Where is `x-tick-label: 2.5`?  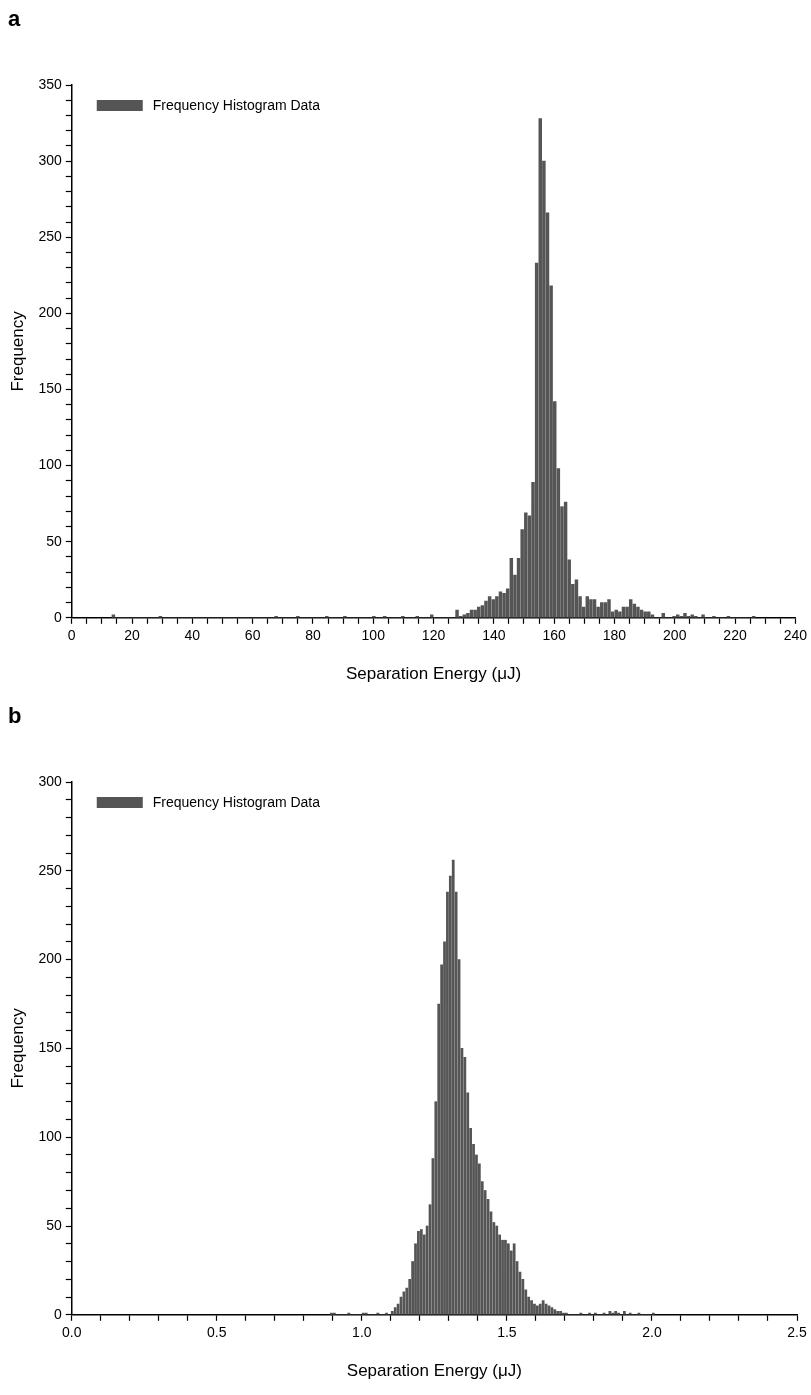
x-tick-label: 2.5 is located at coordinates (797, 1332).